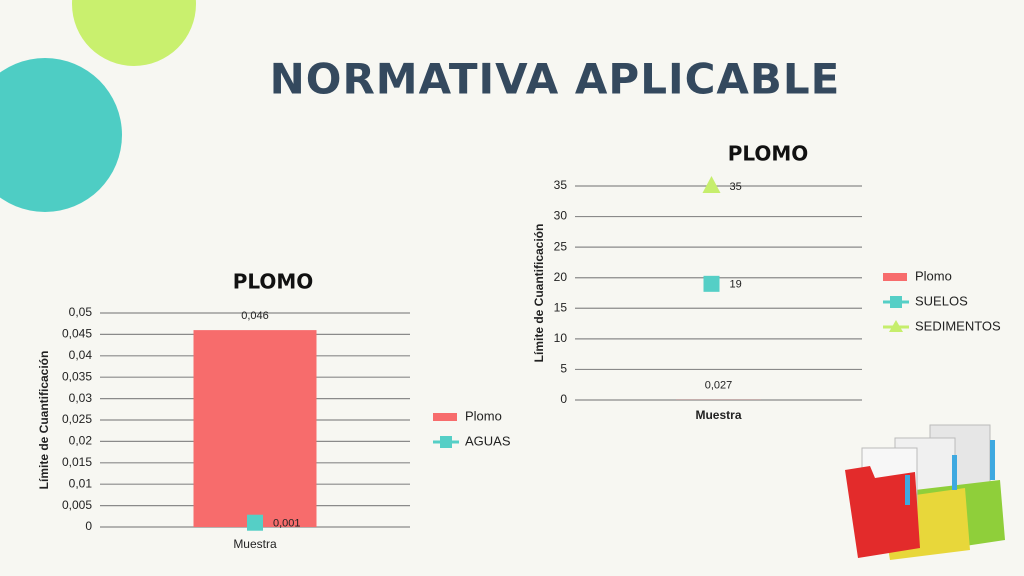 The image size is (1024, 576). I want to click on legend-label: AGUAS, so click(488, 440).